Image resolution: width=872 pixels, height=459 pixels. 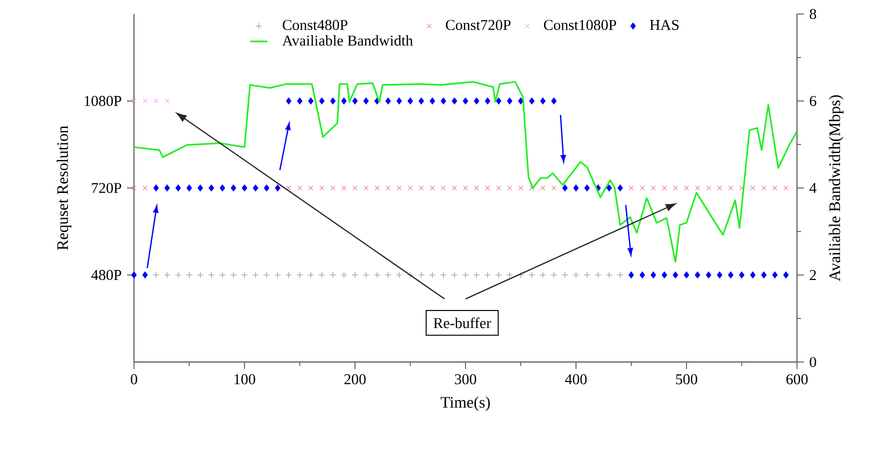 I want to click on y-tick-label: 1080P, so click(x=103, y=101).